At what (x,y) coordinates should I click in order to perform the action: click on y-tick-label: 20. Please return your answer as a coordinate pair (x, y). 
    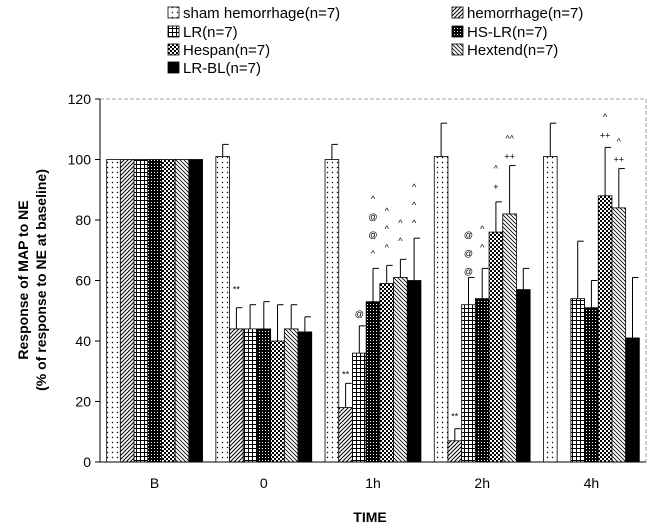
    Looking at the image, I should click on (83, 402).